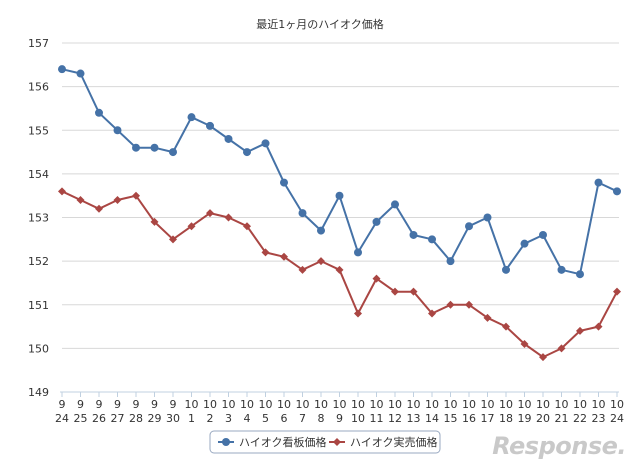 The image size is (640, 466). Describe the element at coordinates (81, 418) in the screenshot. I see `x-tick-label-day: 25` at that location.